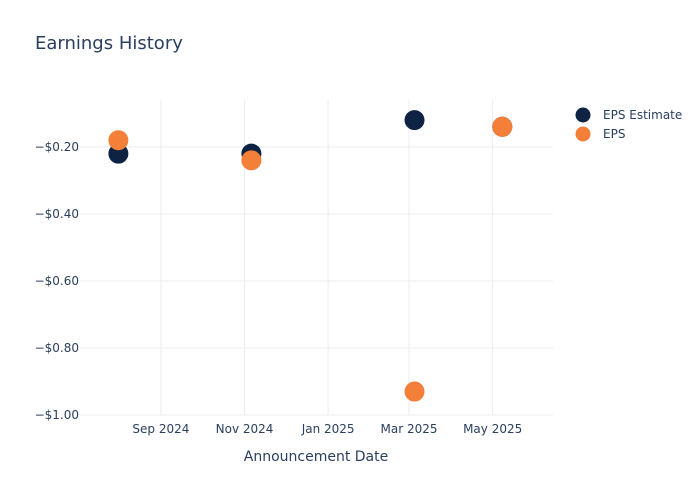 The width and height of the screenshot is (700, 500). Describe the element at coordinates (642, 115) in the screenshot. I see `legend-label: EPS Estimate` at that location.